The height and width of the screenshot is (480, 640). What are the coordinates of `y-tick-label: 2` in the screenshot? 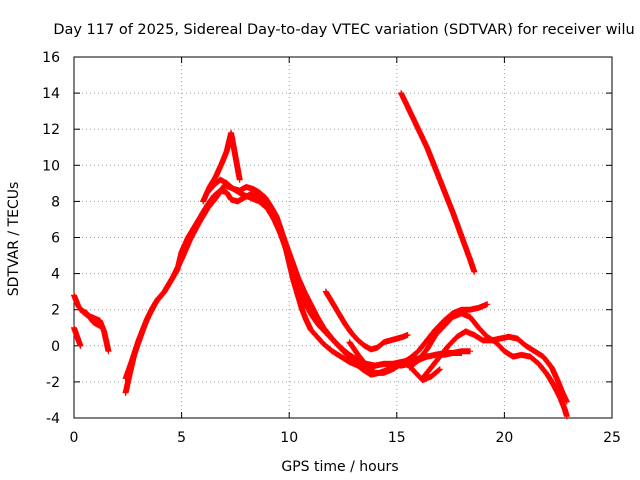 It's located at (55, 311).